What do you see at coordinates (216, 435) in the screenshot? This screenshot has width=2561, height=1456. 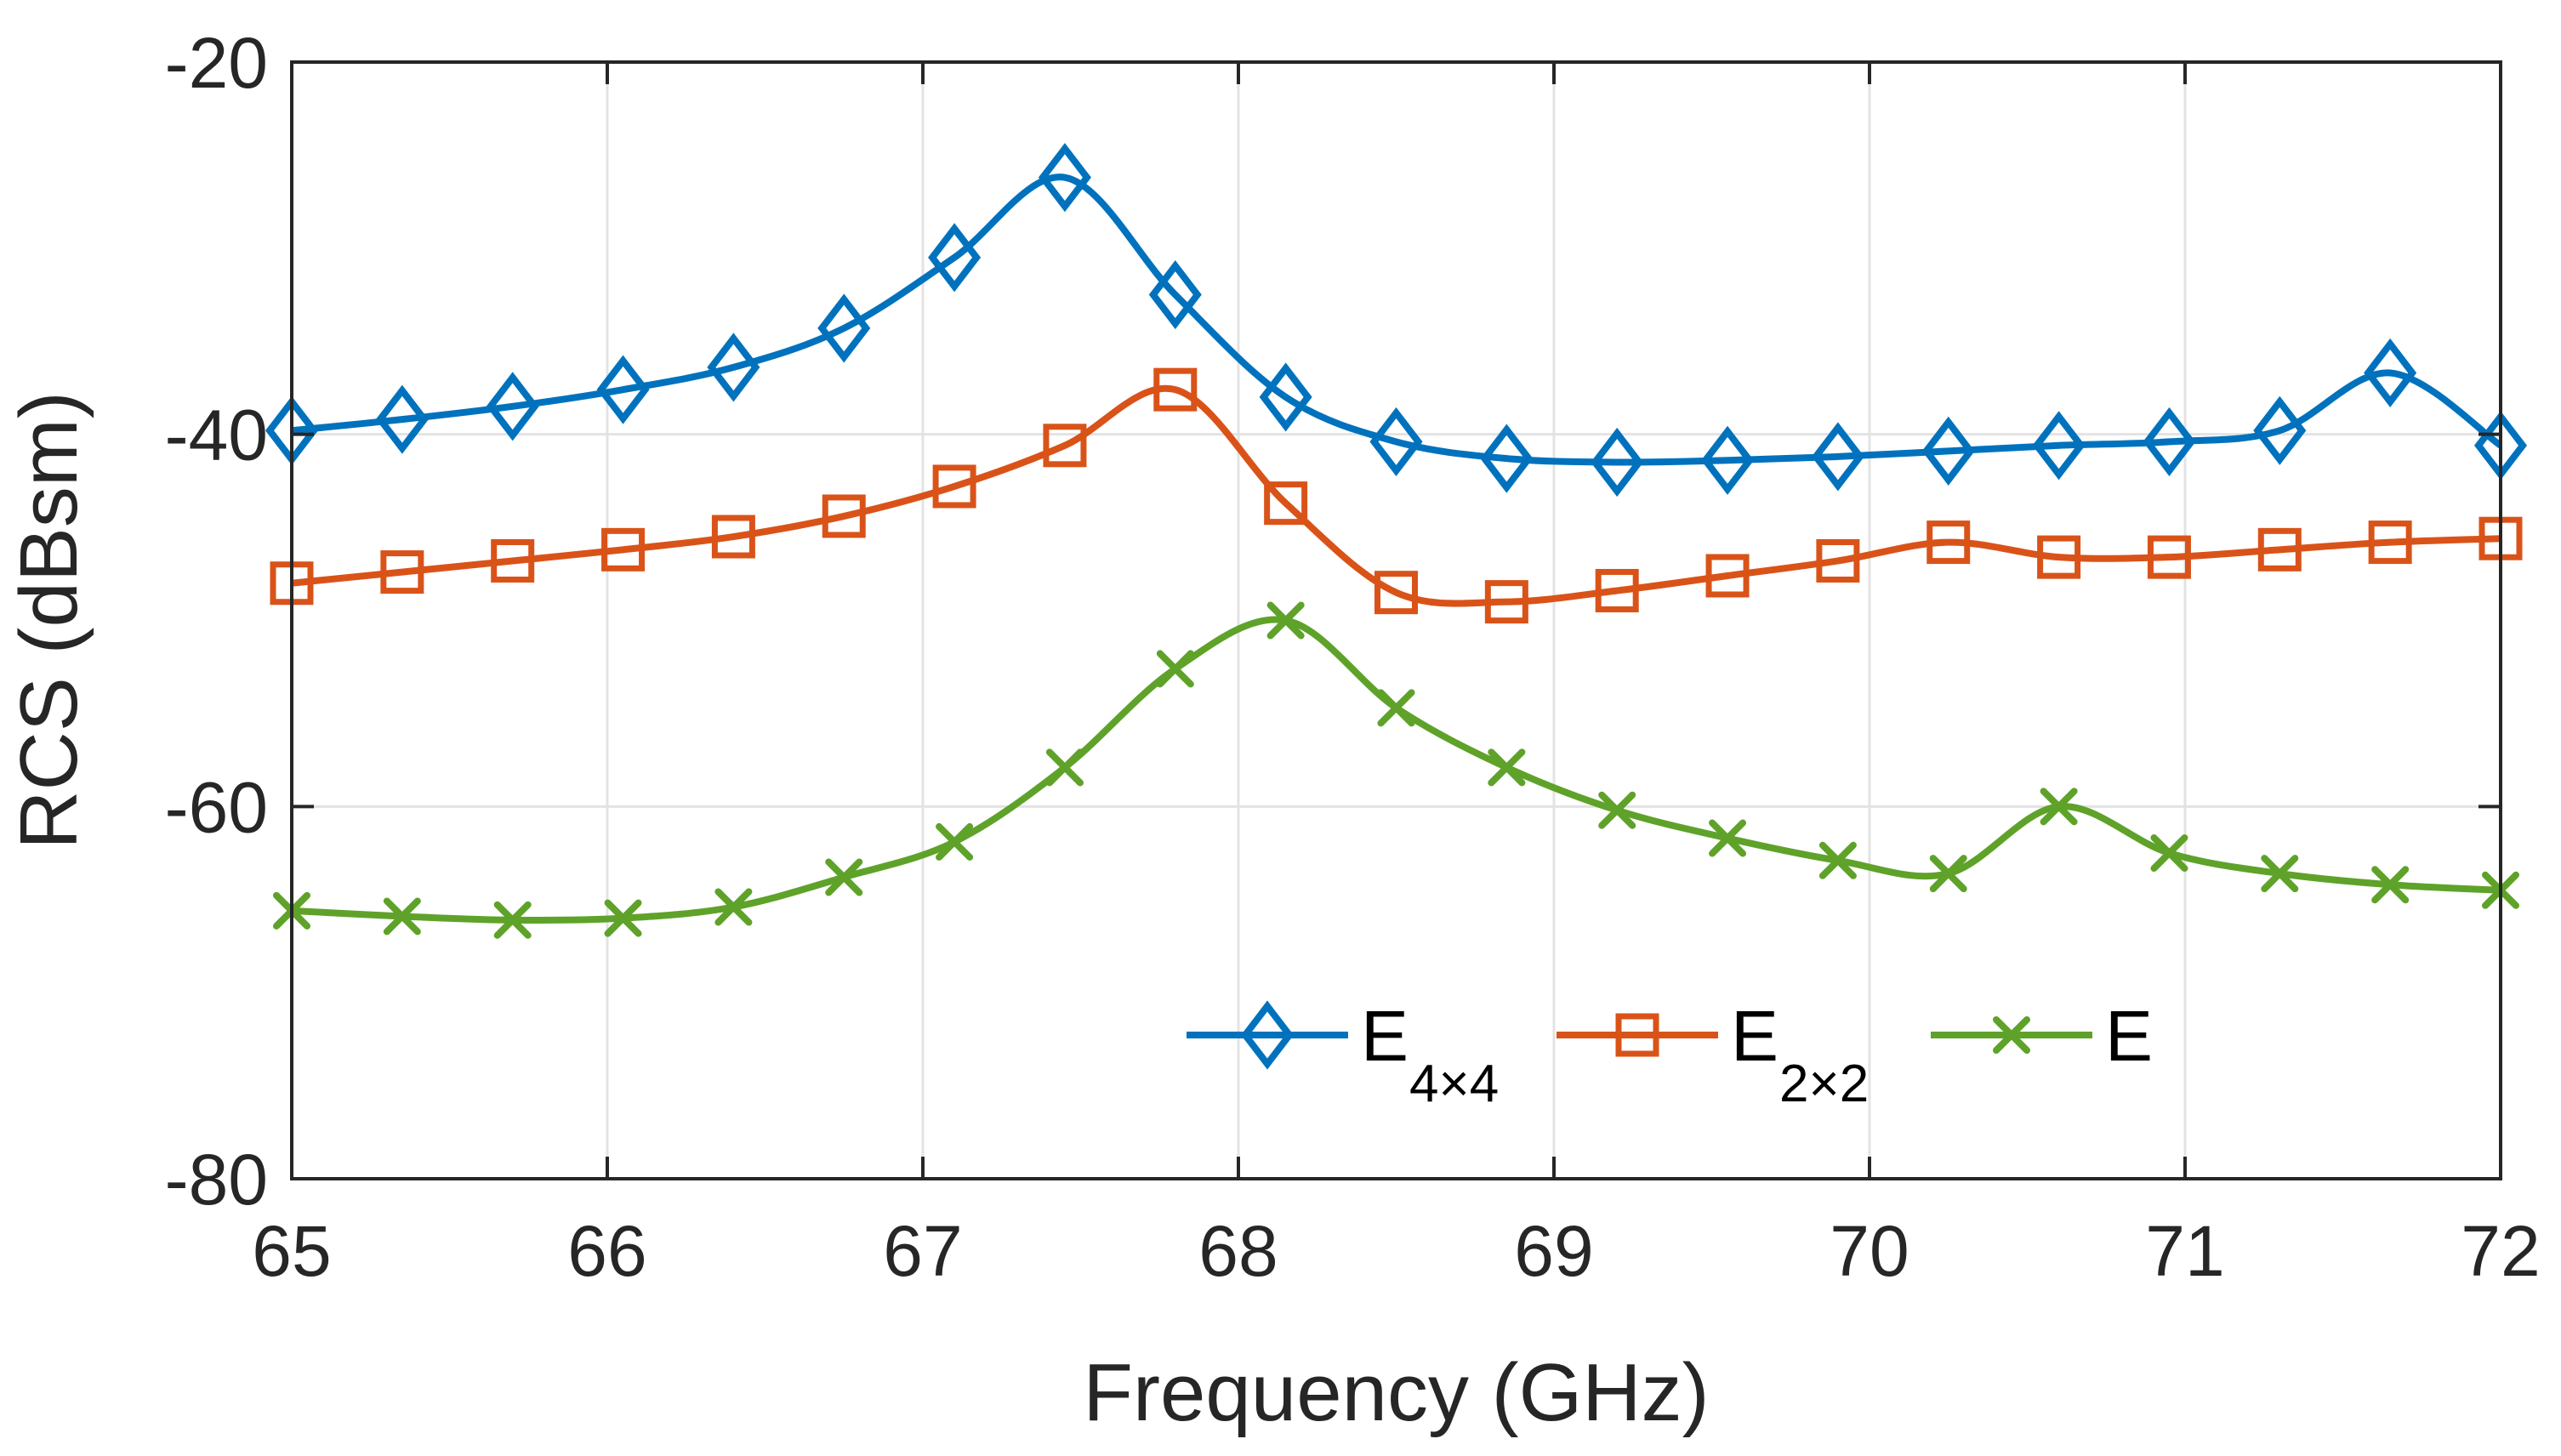 I see `y-tick-label: -40` at bounding box center [216, 435].